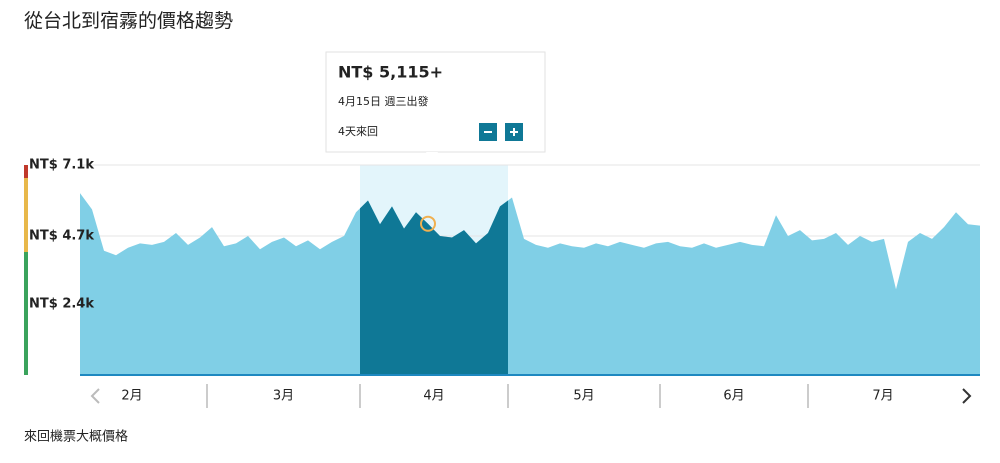 This screenshot has height=463, width=1000. What do you see at coordinates (358, 131) in the screenshot?
I see `tooltip-trip: 4天來回` at bounding box center [358, 131].